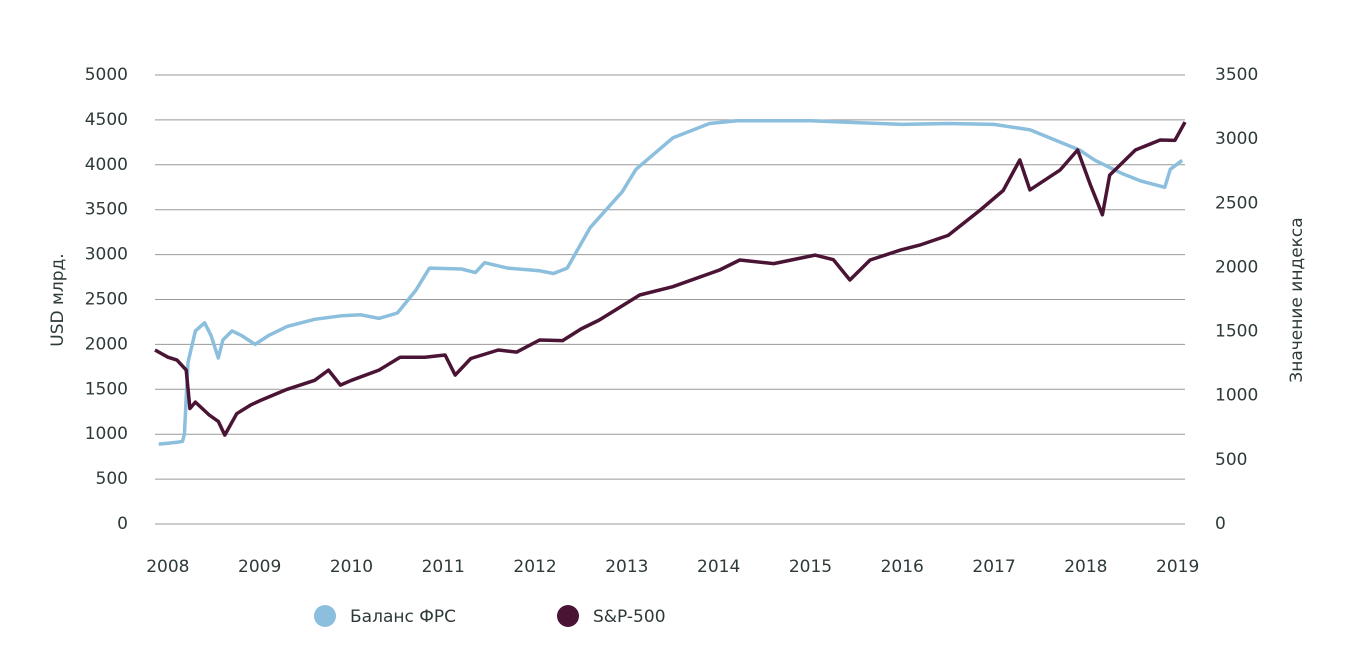 The height and width of the screenshot is (664, 1351). Describe the element at coordinates (122, 524) in the screenshot. I see `y-tick-label: 0` at that location.